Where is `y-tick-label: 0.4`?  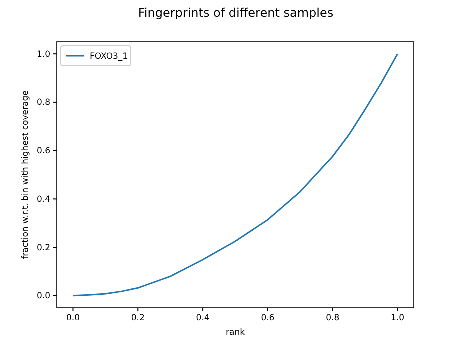 y-tick-label: 0.4 is located at coordinates (43, 199).